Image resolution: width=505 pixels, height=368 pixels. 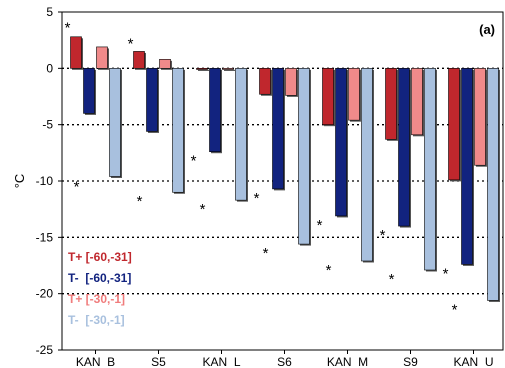 What do you see at coordinates (19, 181) in the screenshot?
I see `y-axis-label: °C` at bounding box center [19, 181].